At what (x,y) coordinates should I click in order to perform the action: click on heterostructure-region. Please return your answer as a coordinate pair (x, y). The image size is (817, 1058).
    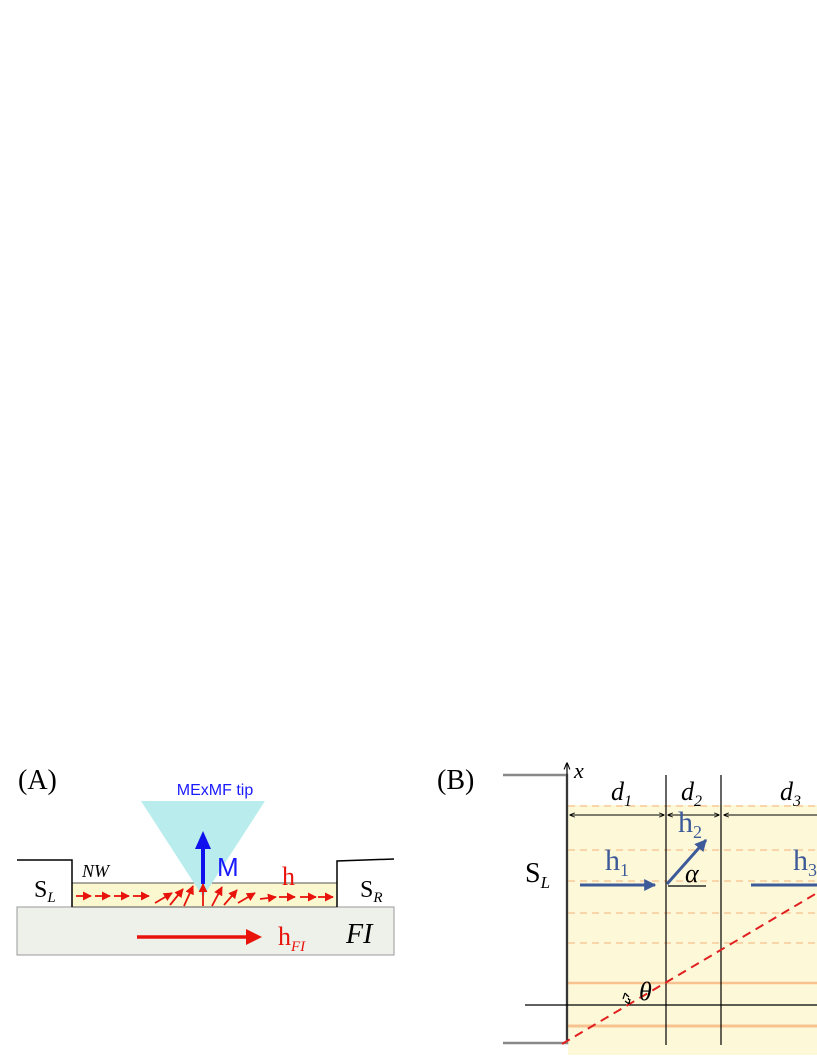
    Looking at the image, I should click on (692, 930).